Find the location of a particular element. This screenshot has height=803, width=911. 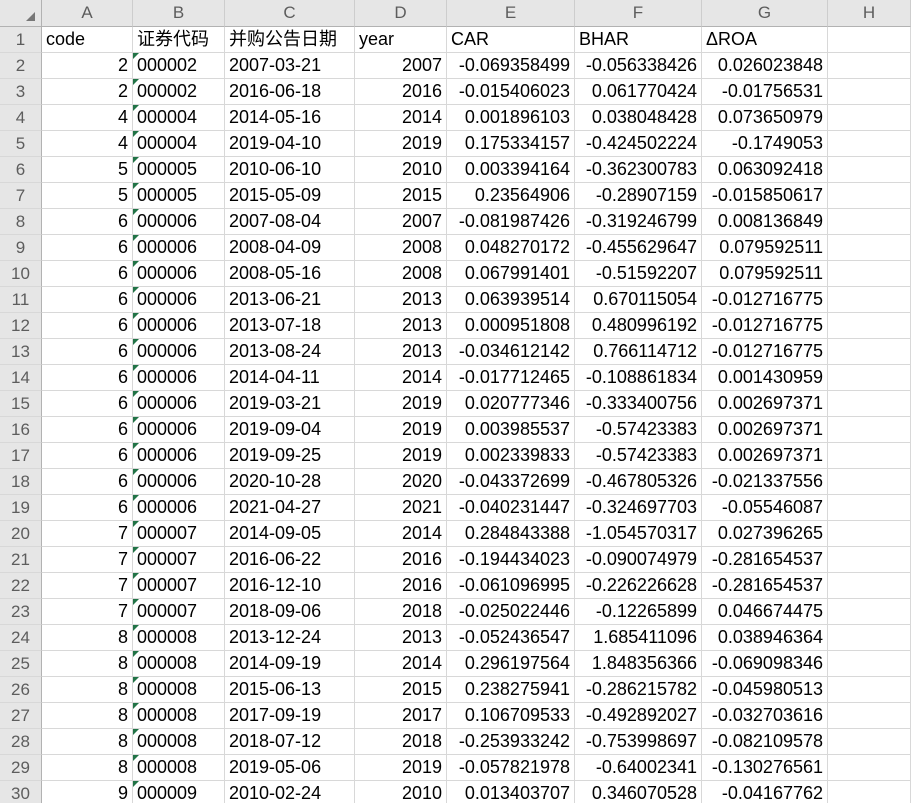

cell-G21: -0.281654537 is located at coordinates (765, 560).